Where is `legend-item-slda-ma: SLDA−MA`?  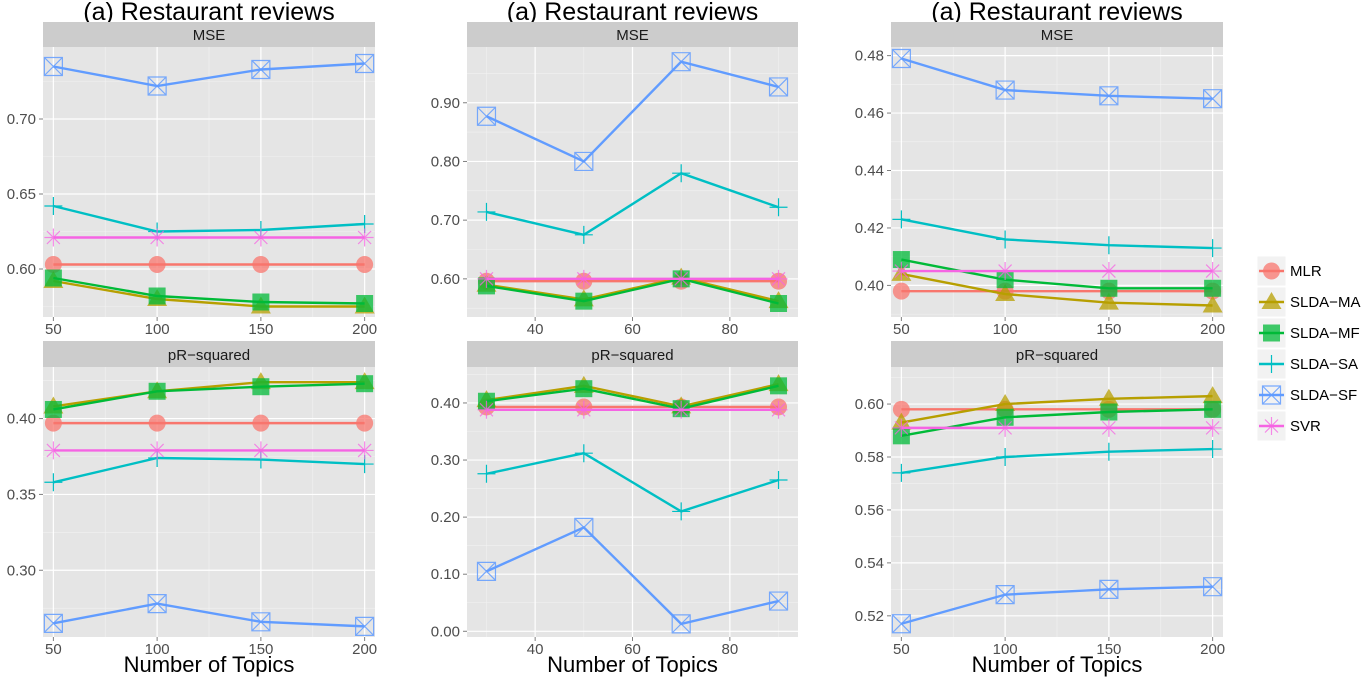
legend-item-slda-ma: SLDA−MA is located at coordinates (1308, 302).